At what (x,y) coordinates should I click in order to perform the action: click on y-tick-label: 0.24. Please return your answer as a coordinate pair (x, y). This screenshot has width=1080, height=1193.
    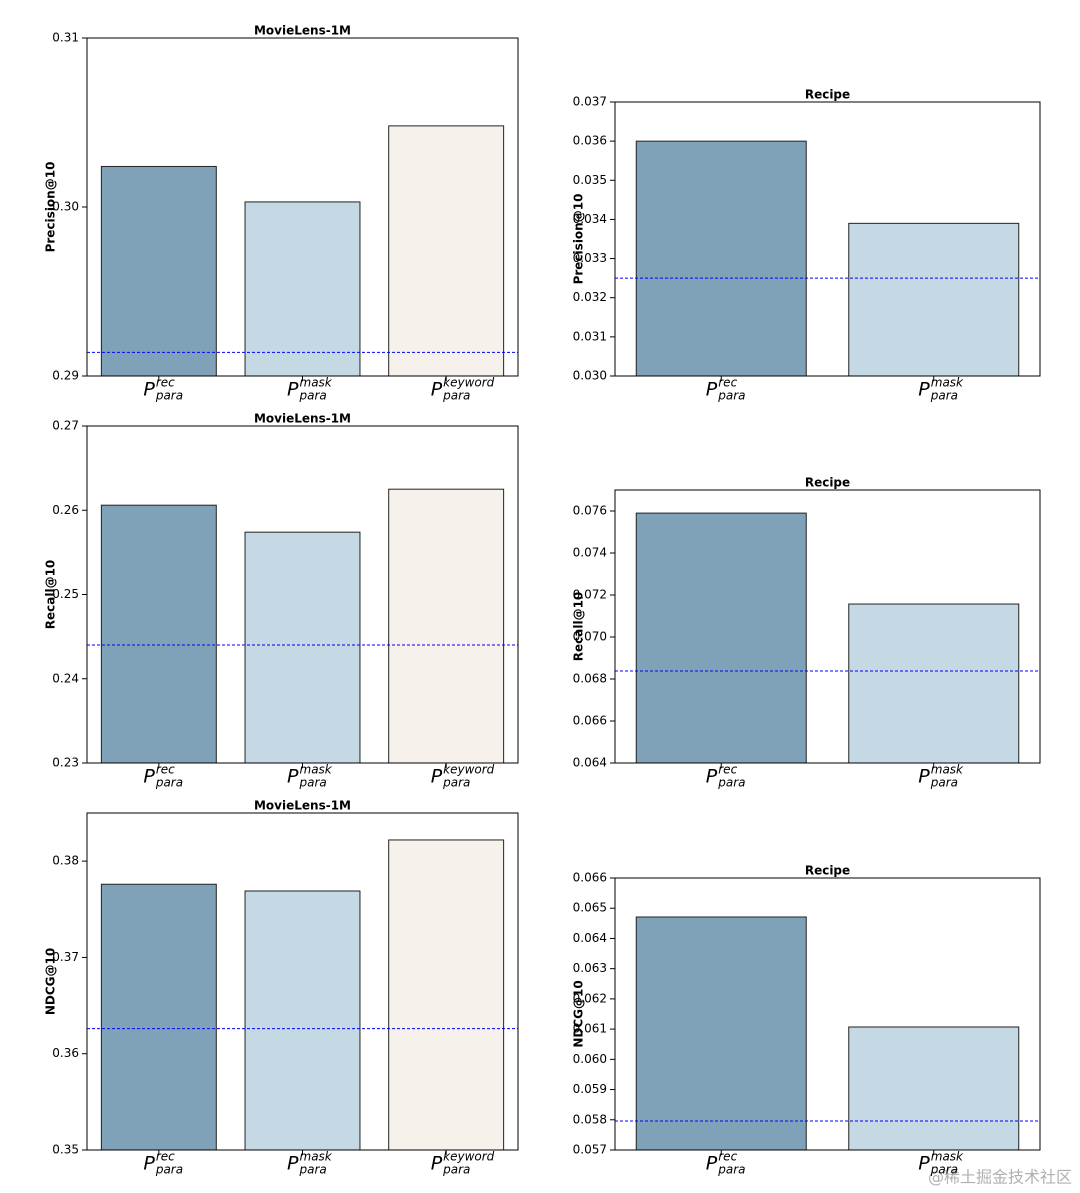
    Looking at the image, I should click on (65, 678).